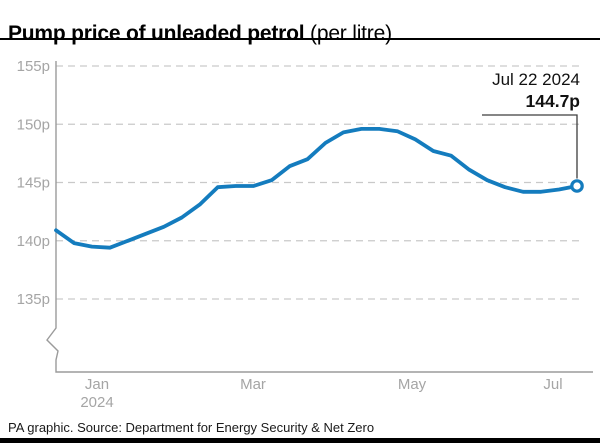  What do you see at coordinates (300, 440) in the screenshot?
I see `bottom-rule` at bounding box center [300, 440].